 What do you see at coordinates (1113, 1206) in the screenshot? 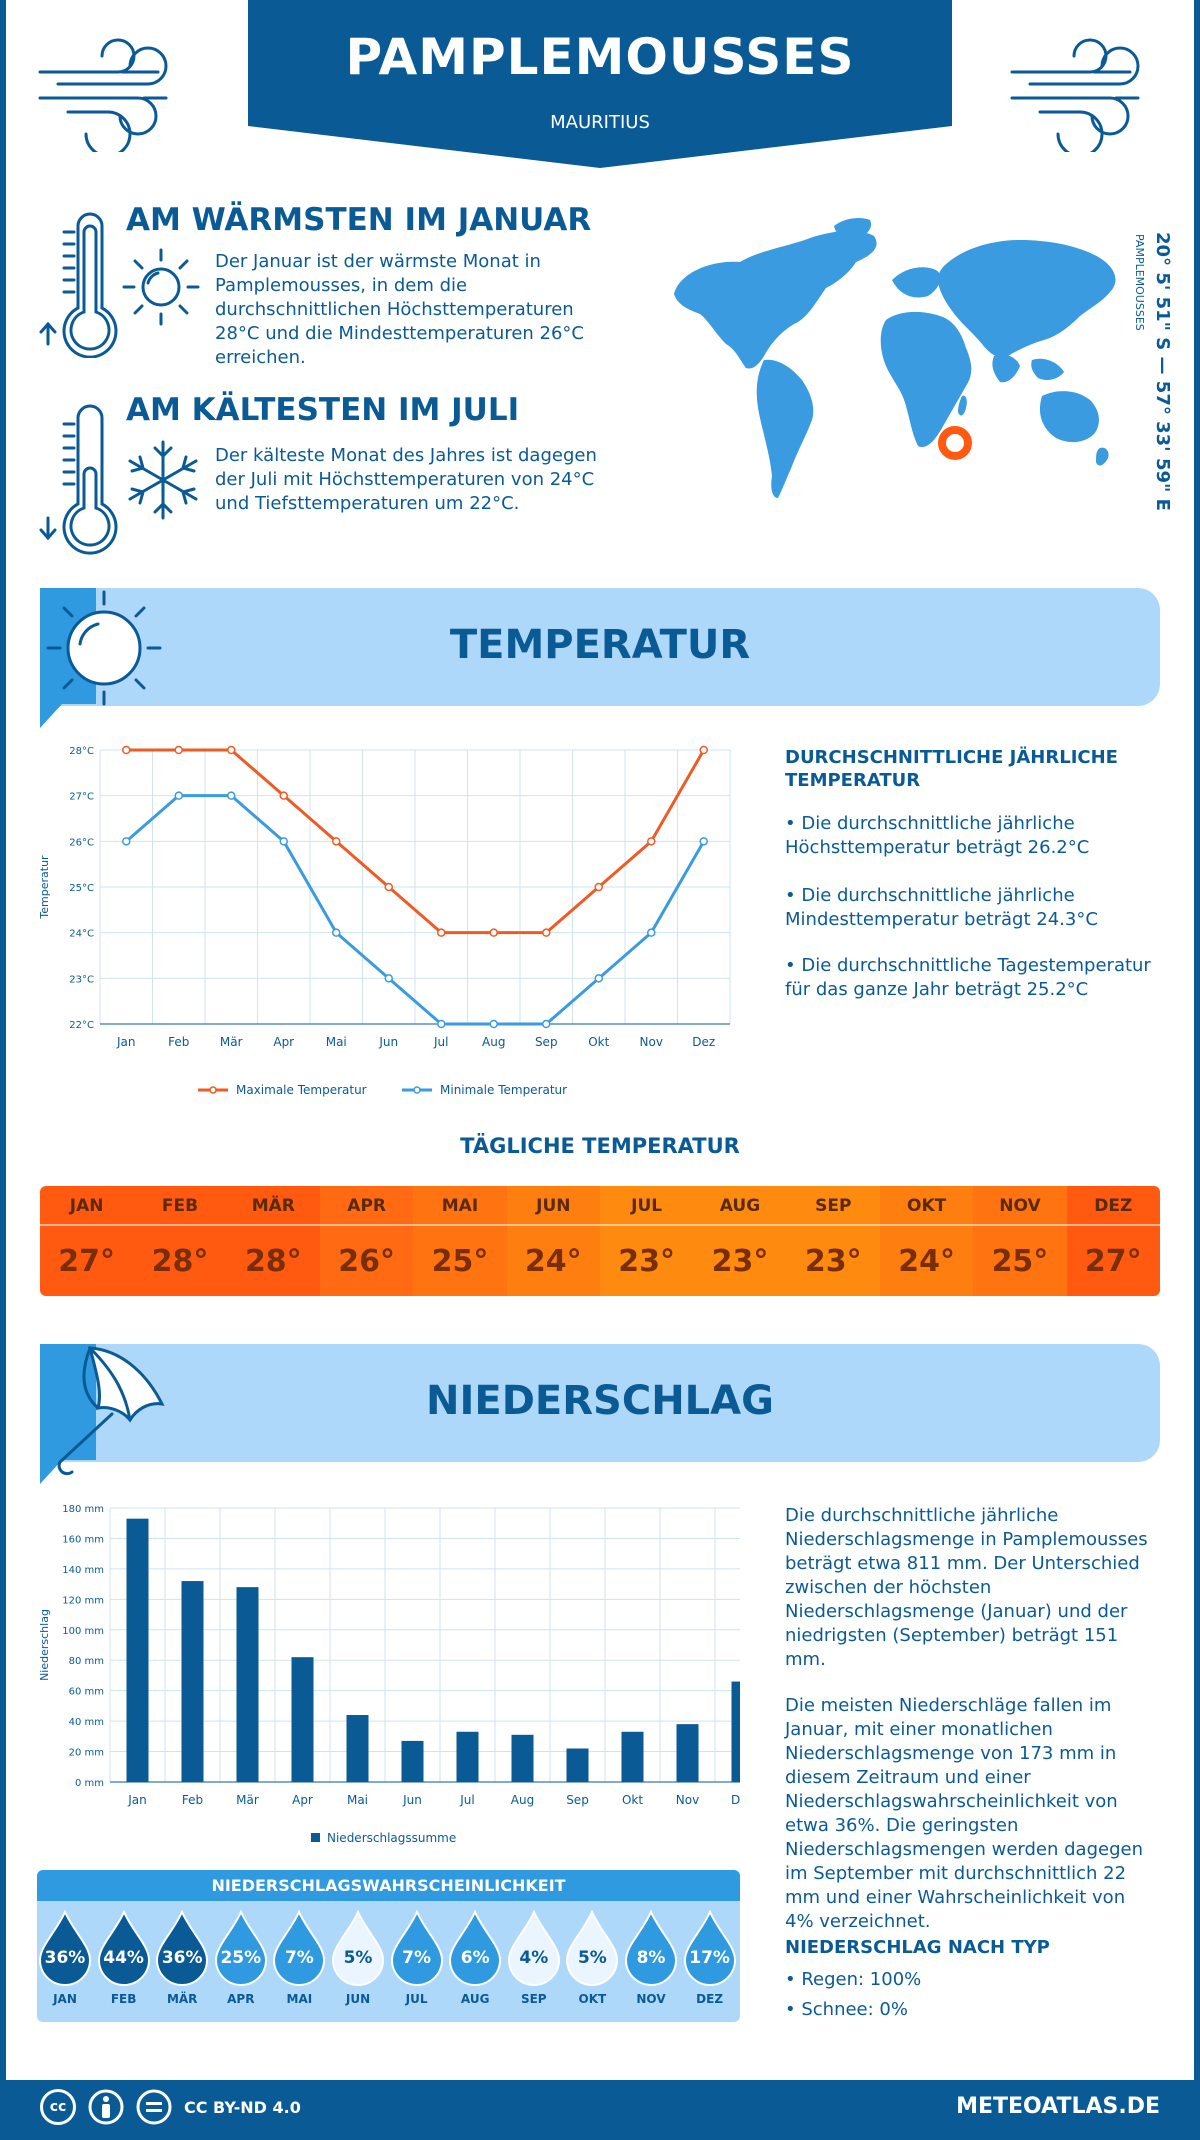
I see `daily-temp-month: DEZ` at bounding box center [1113, 1206].